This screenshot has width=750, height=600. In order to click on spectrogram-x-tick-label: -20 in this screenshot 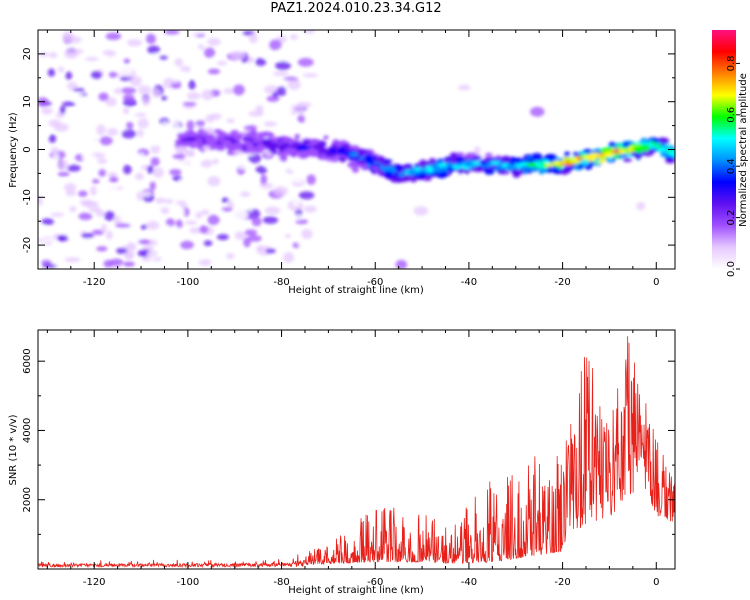, I will do `click(562, 282)`.